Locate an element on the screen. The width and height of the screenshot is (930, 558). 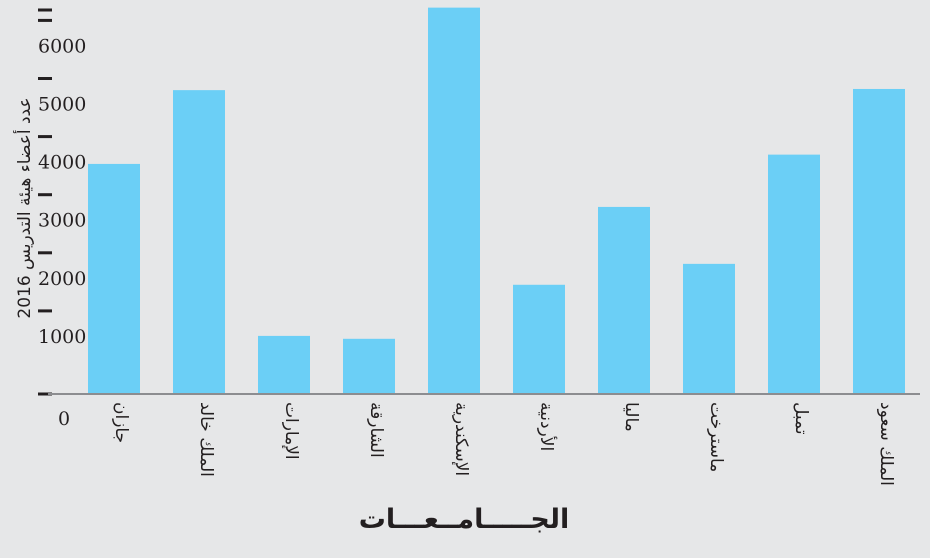
y-tick-label: 2000 is located at coordinates (62, 279).